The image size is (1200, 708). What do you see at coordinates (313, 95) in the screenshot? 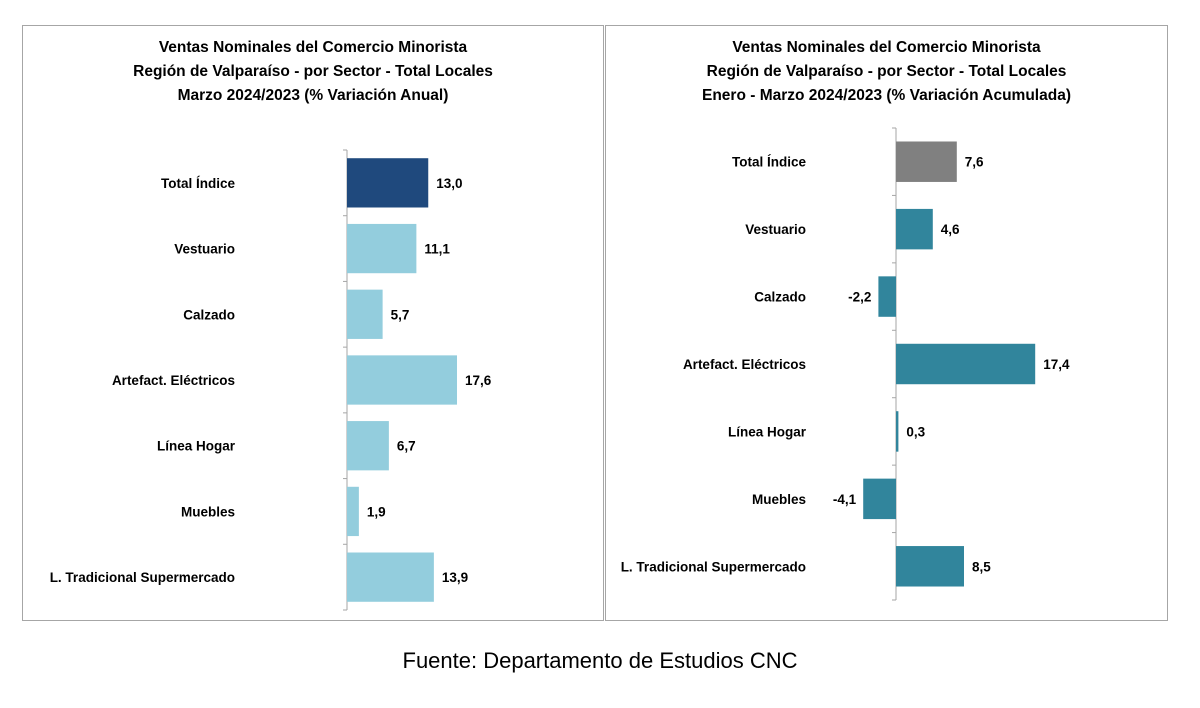
I see `chart-title-line-3: Marzo 2024/2023 (% Variación Anual)` at bounding box center [313, 95].